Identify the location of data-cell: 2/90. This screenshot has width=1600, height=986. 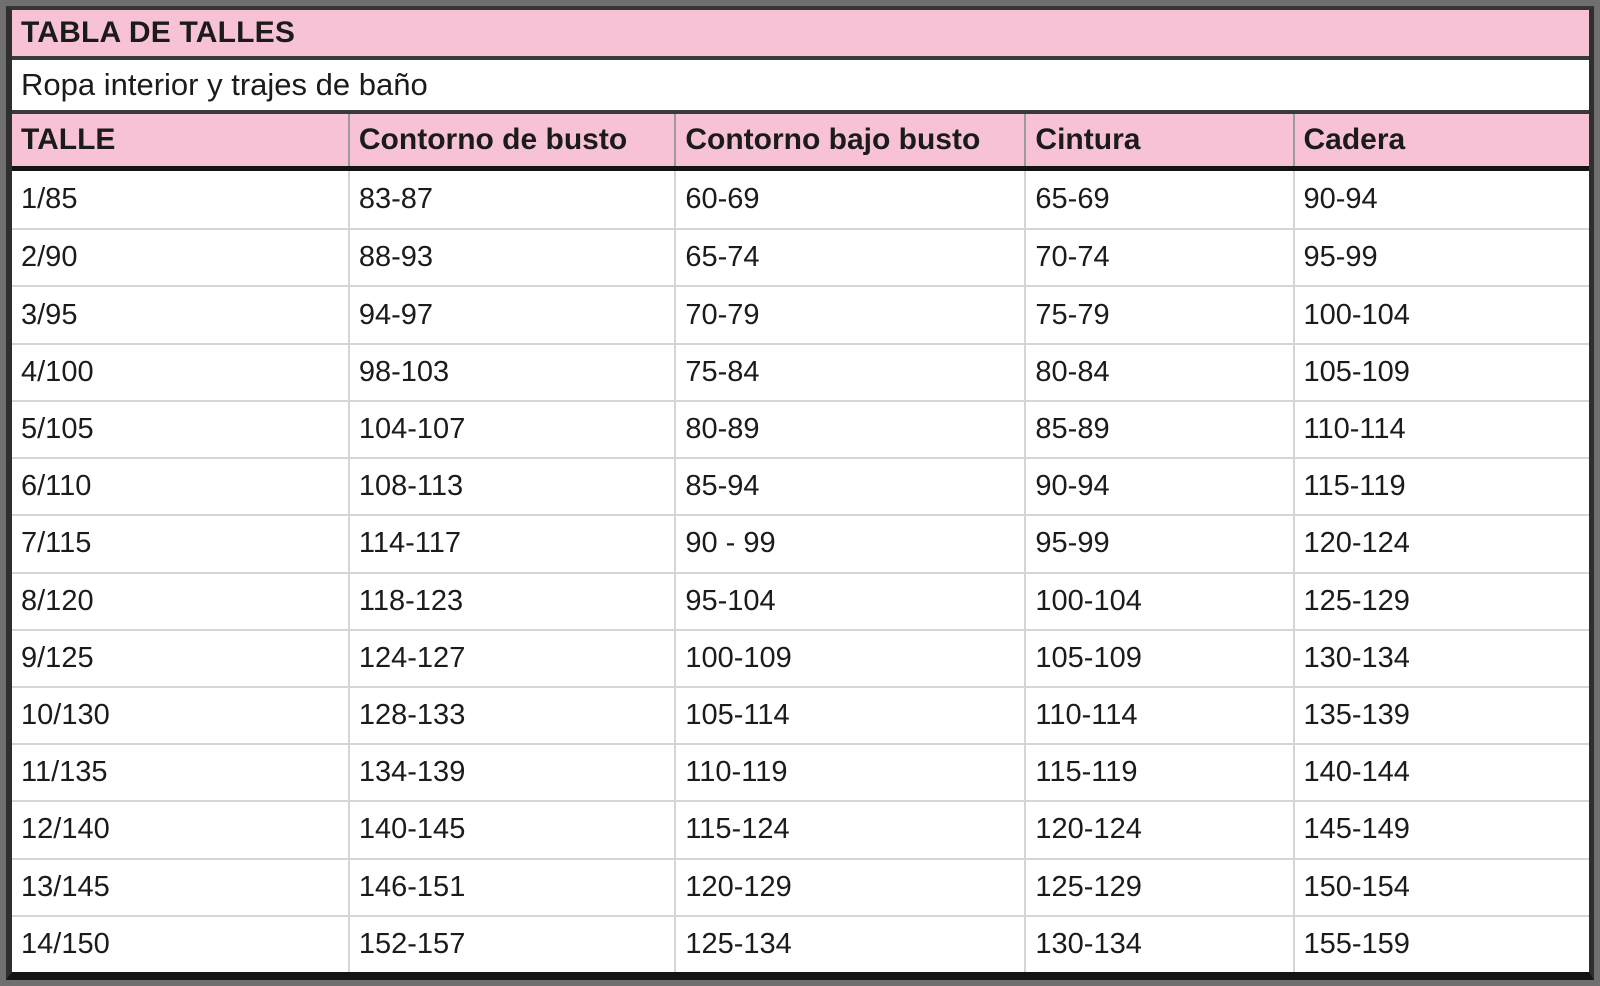
(49, 257).